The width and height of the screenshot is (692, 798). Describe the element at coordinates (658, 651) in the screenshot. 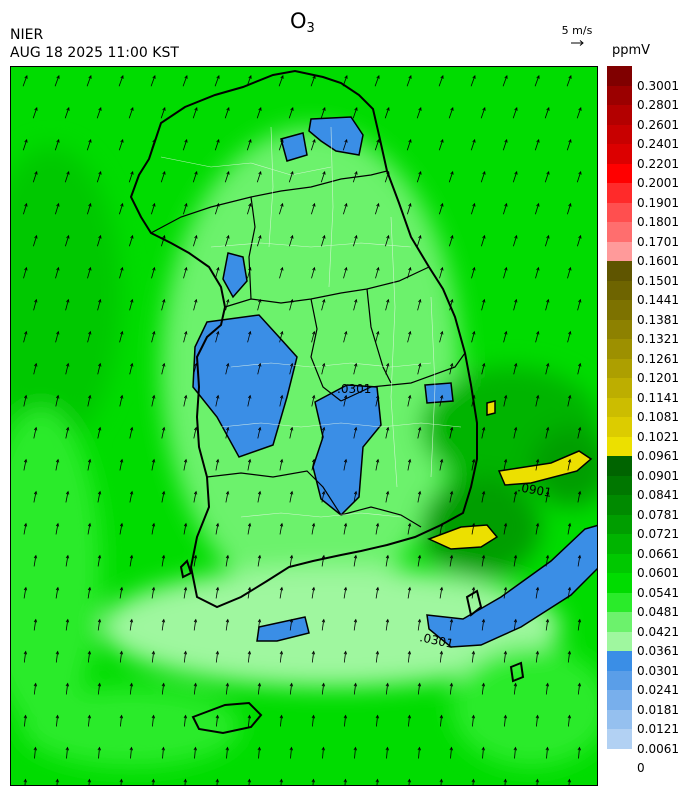

I see `color-scale-label: 0.0361` at that location.